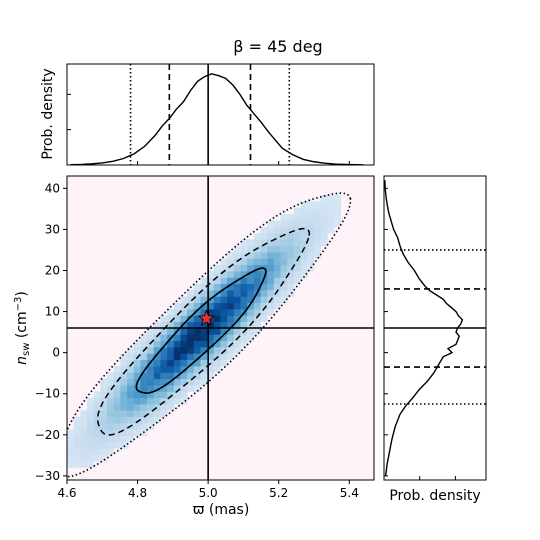 The width and height of the screenshot is (540, 540). I want to click on right-marginal-panel: Prob. density, so click(435, 339).